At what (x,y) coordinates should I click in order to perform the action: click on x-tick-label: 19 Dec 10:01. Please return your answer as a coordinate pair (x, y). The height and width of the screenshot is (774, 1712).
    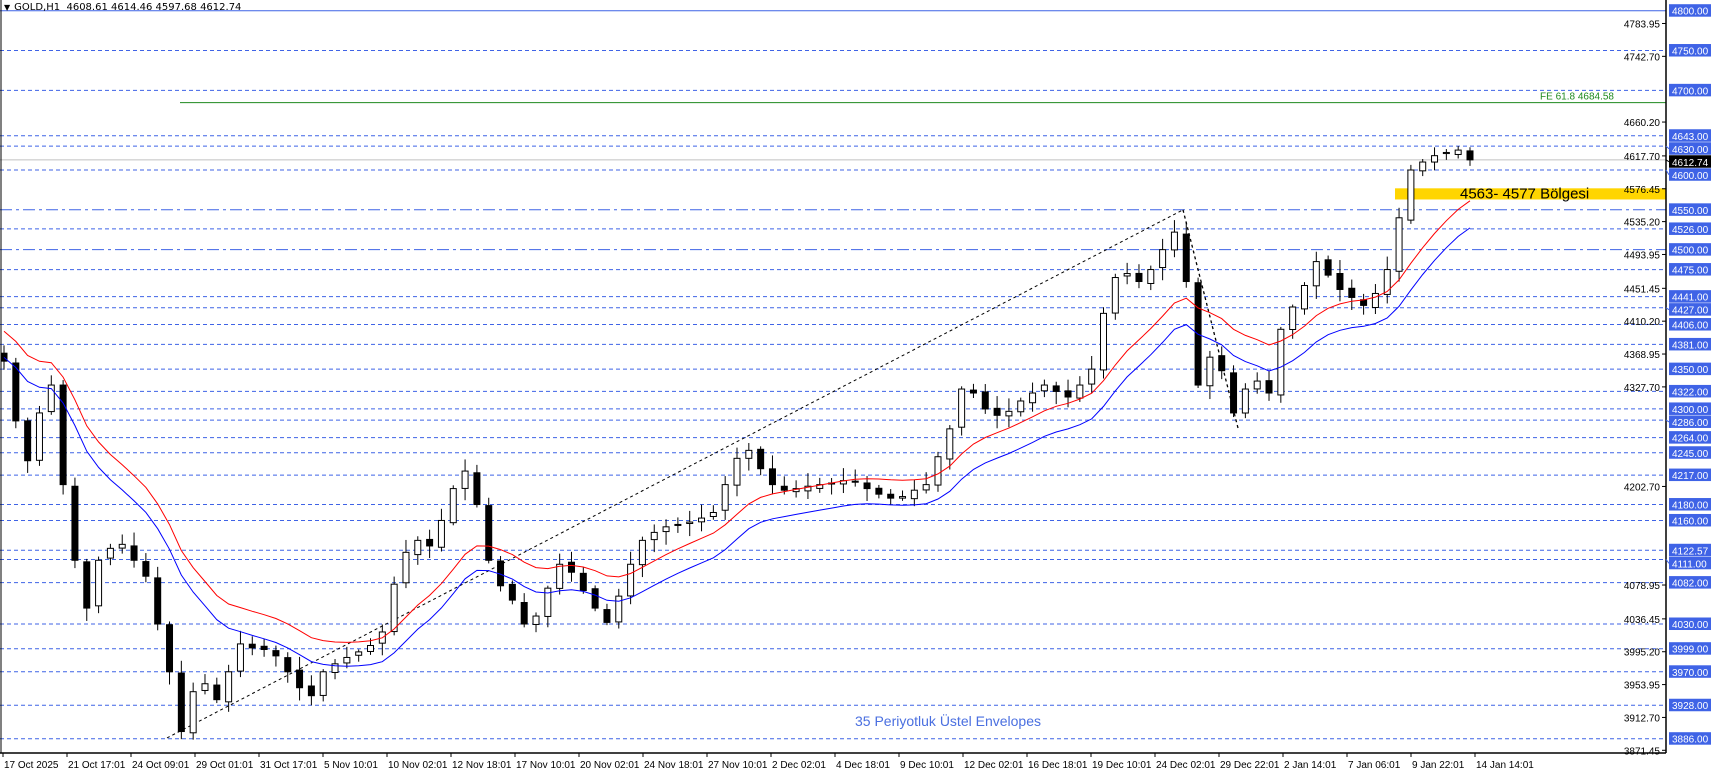
    Looking at the image, I should click on (1122, 765).